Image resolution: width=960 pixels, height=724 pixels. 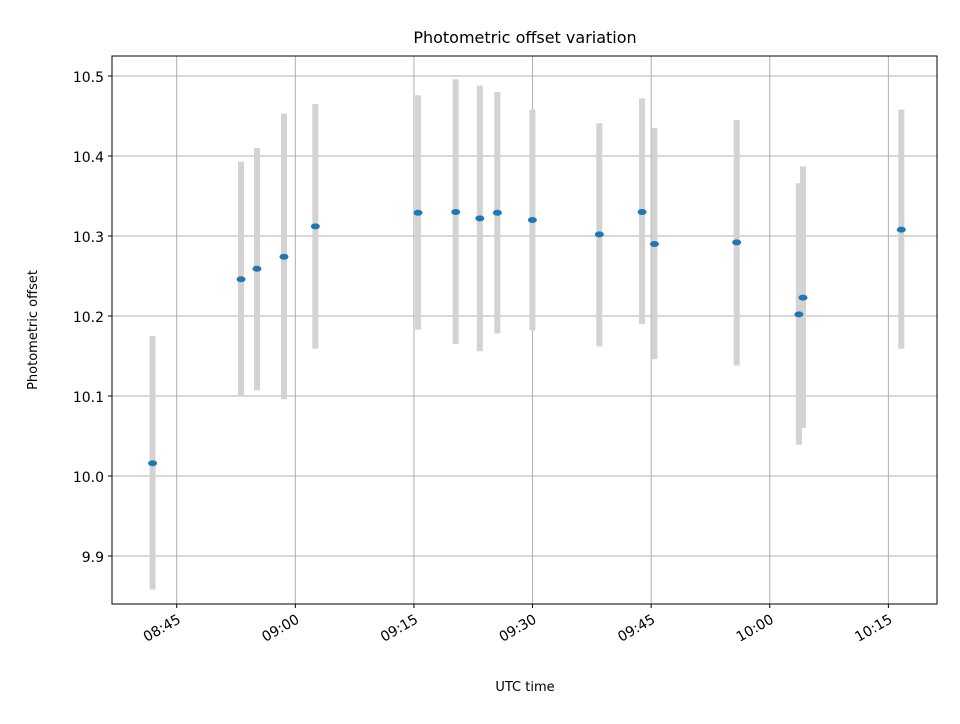 What do you see at coordinates (755, 629) in the screenshot?
I see `x-tick-label: 10:00` at bounding box center [755, 629].